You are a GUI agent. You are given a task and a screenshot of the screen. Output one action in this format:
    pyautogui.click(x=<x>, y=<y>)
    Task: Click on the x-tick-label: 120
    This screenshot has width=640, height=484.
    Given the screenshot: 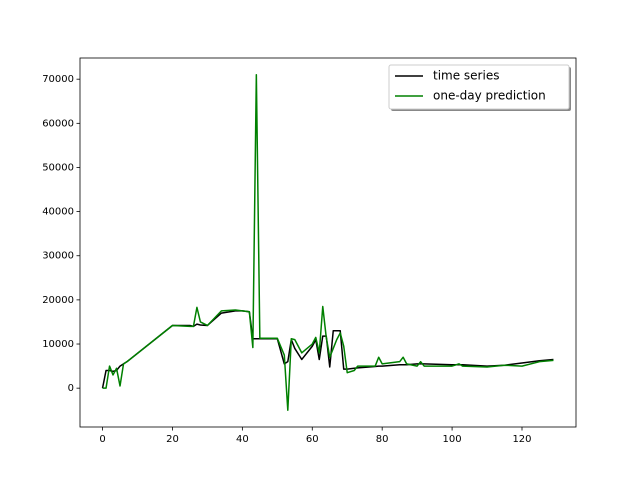 What is the action you would take?
    pyautogui.click(x=521, y=439)
    